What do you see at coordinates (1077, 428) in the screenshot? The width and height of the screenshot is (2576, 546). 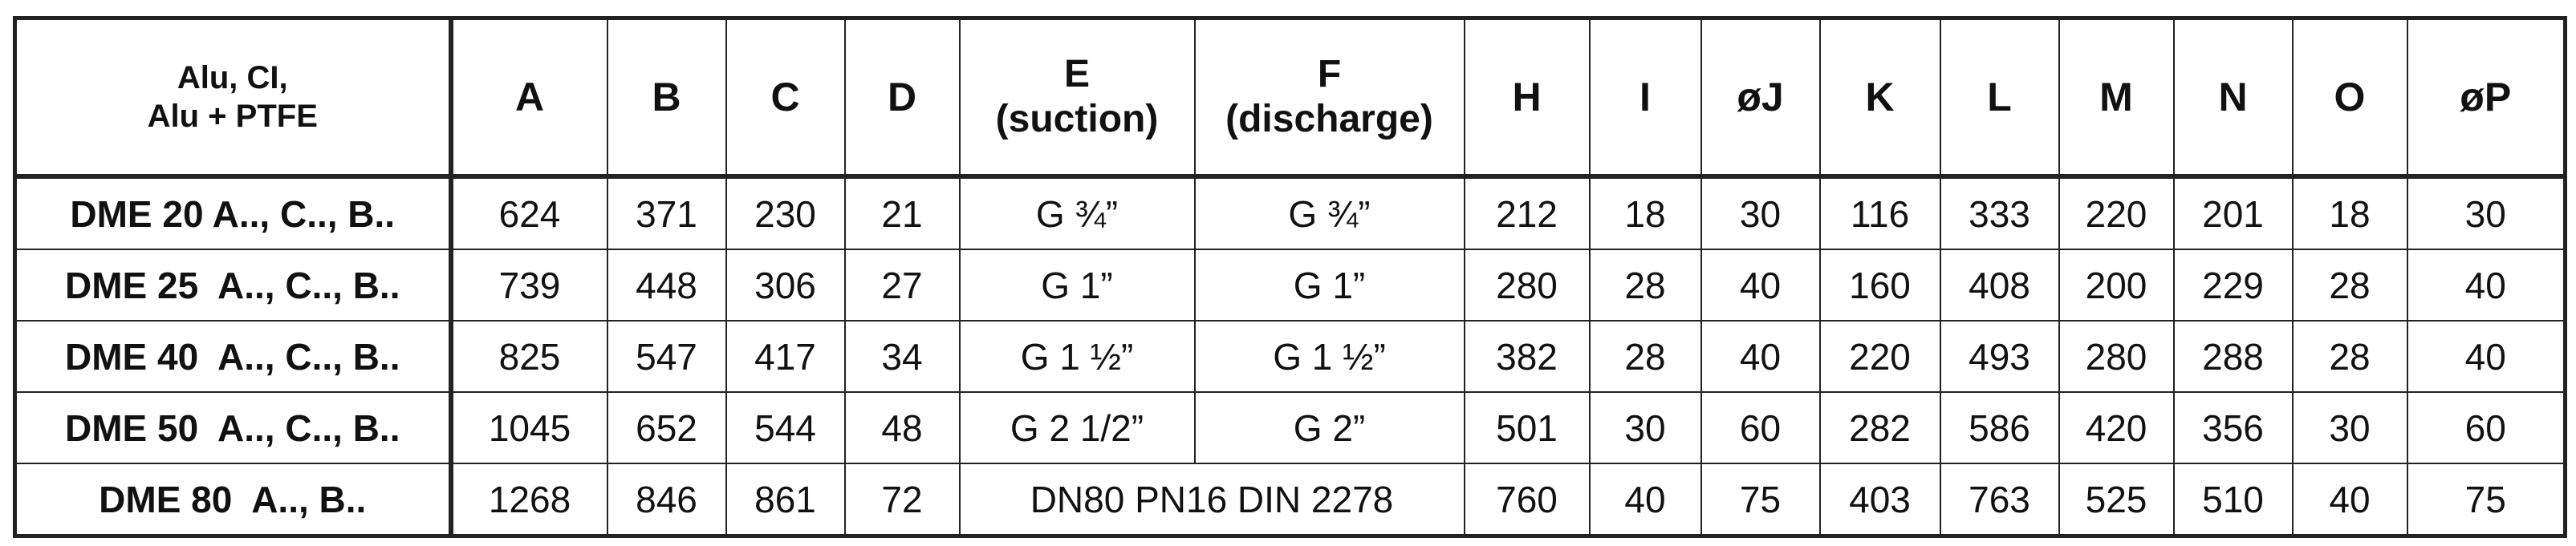 I see `table-cell: G 2 1/2”` at bounding box center [1077, 428].